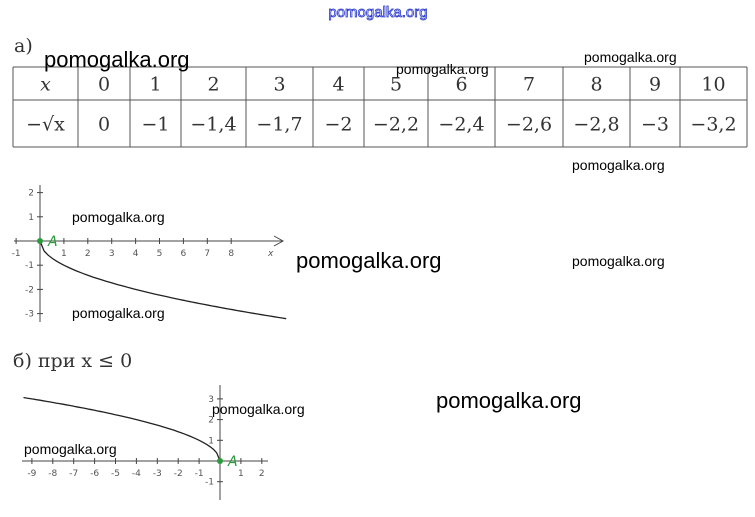 This screenshot has height=517, width=755. Describe the element at coordinates (136, 254) in the screenshot. I see `x-tick-label: 4` at that location.